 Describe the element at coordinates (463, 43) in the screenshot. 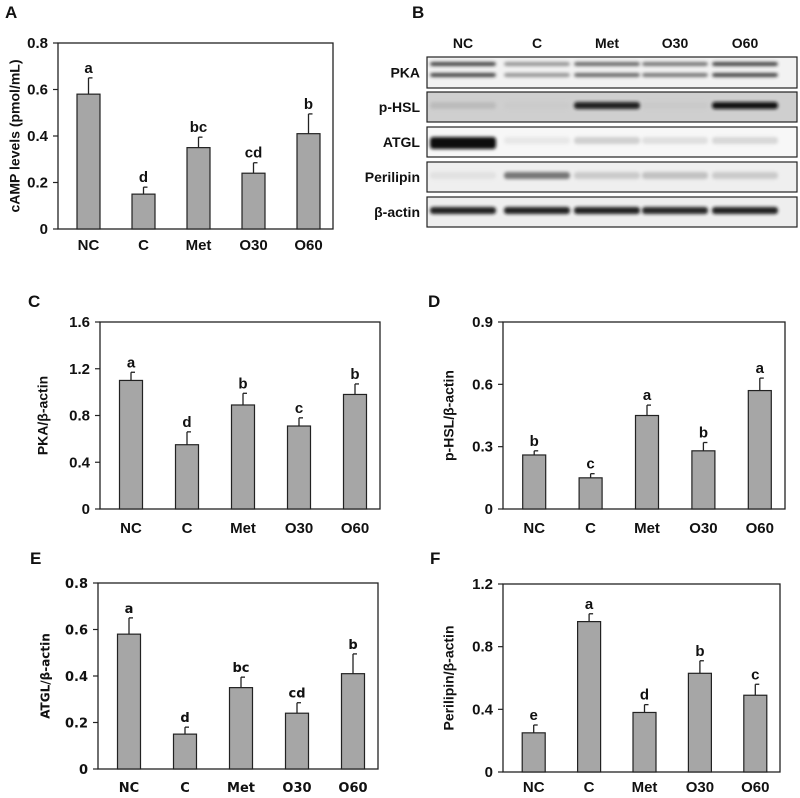

I see `lane-label: NC` at that location.